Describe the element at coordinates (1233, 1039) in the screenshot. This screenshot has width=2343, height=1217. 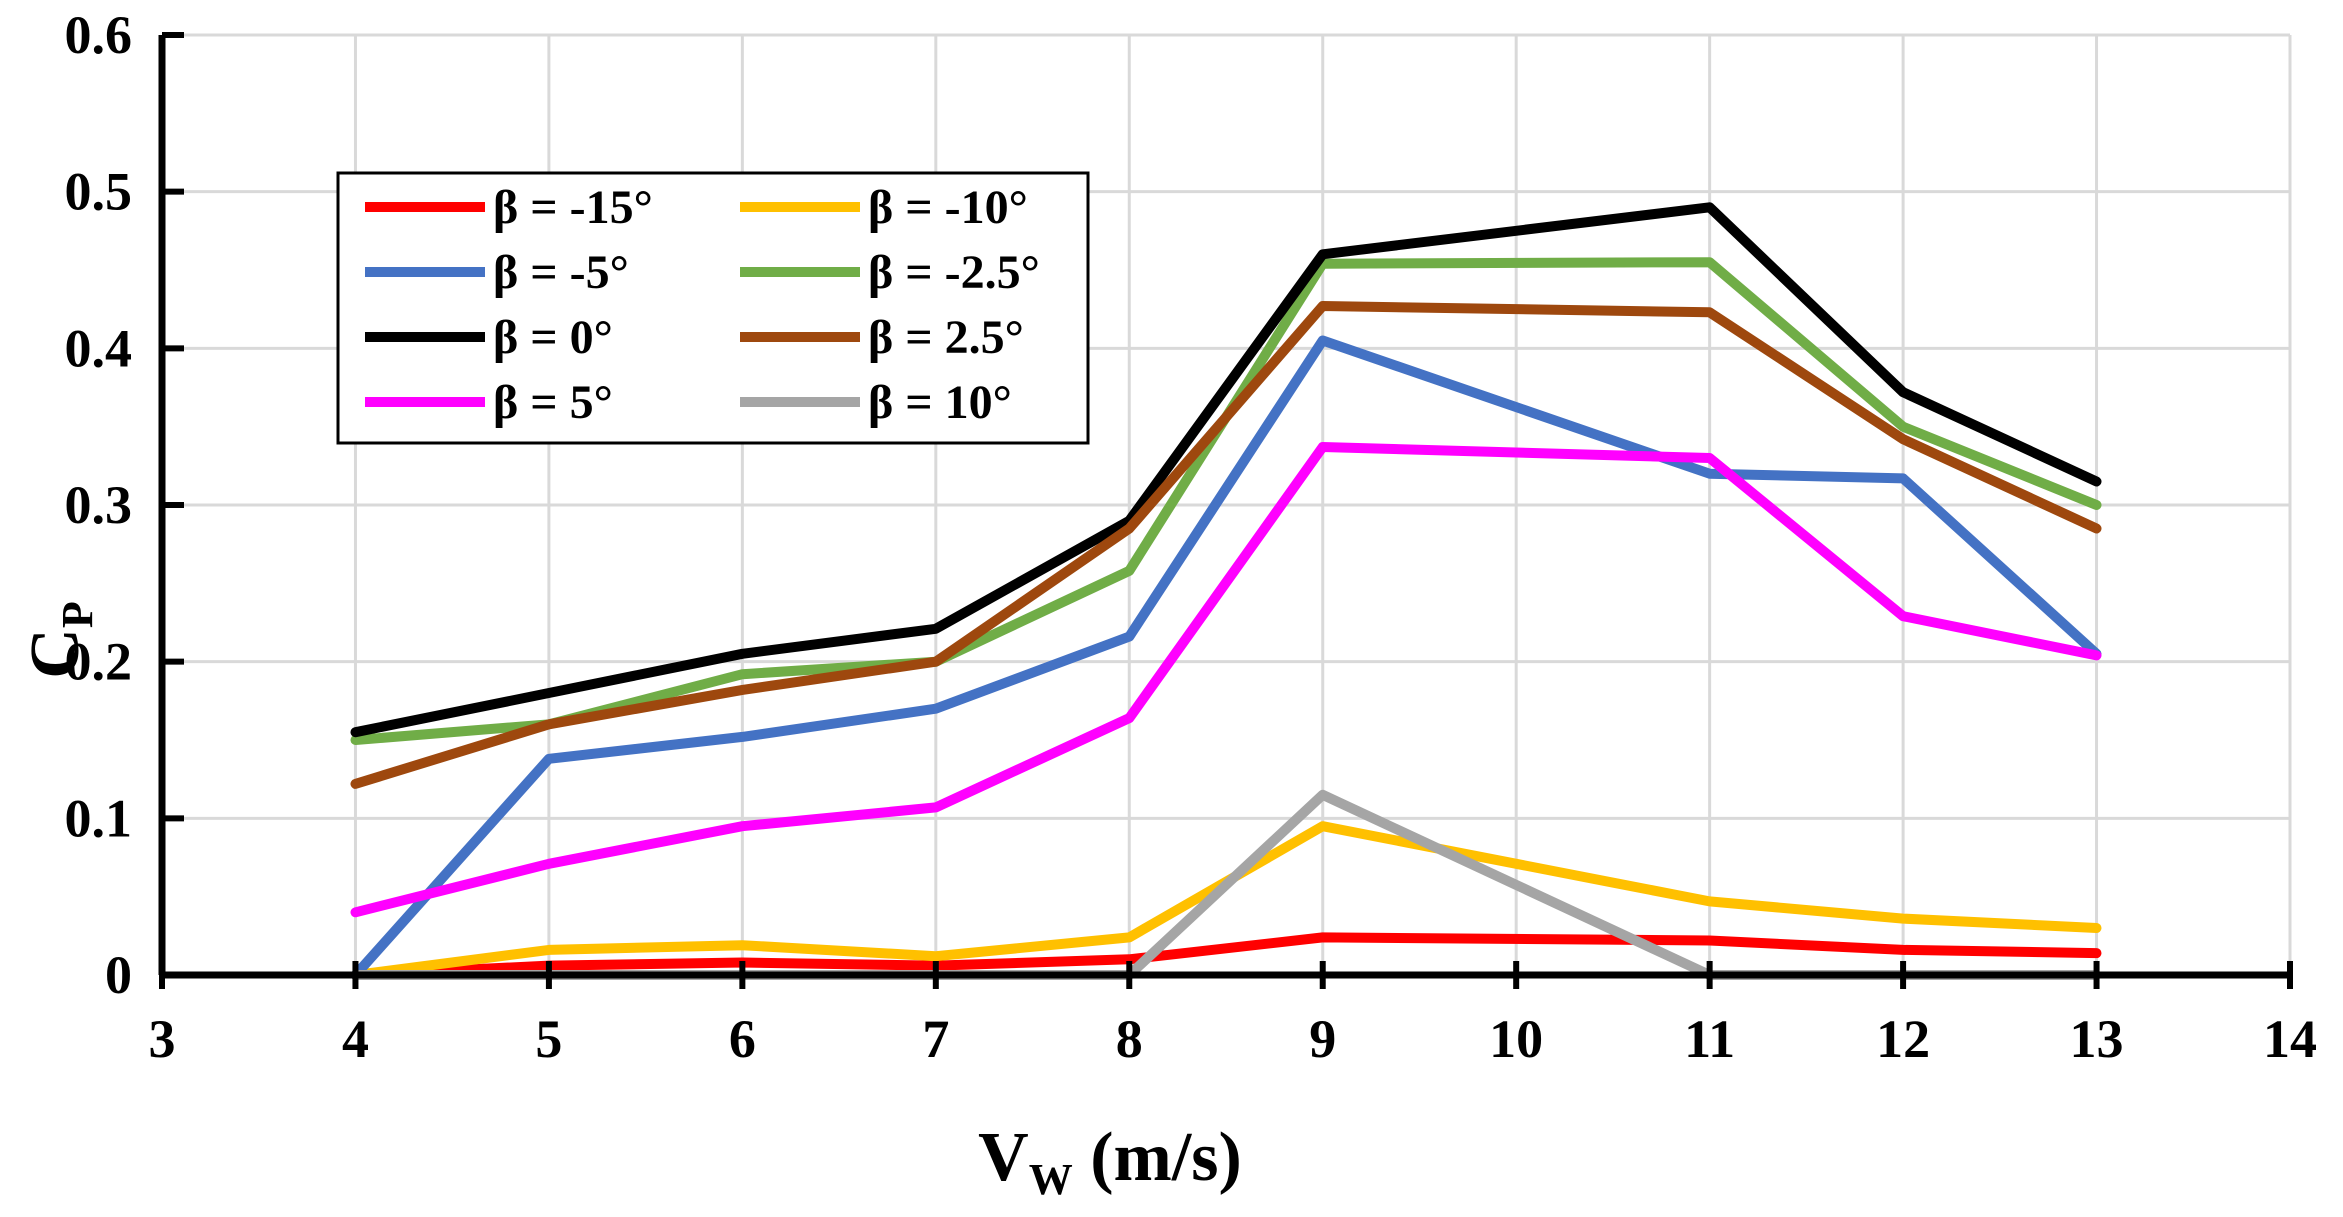
I see `x-tick-labels: 3 4 5 6 7 8 9 10 11 12 13 14` at that location.